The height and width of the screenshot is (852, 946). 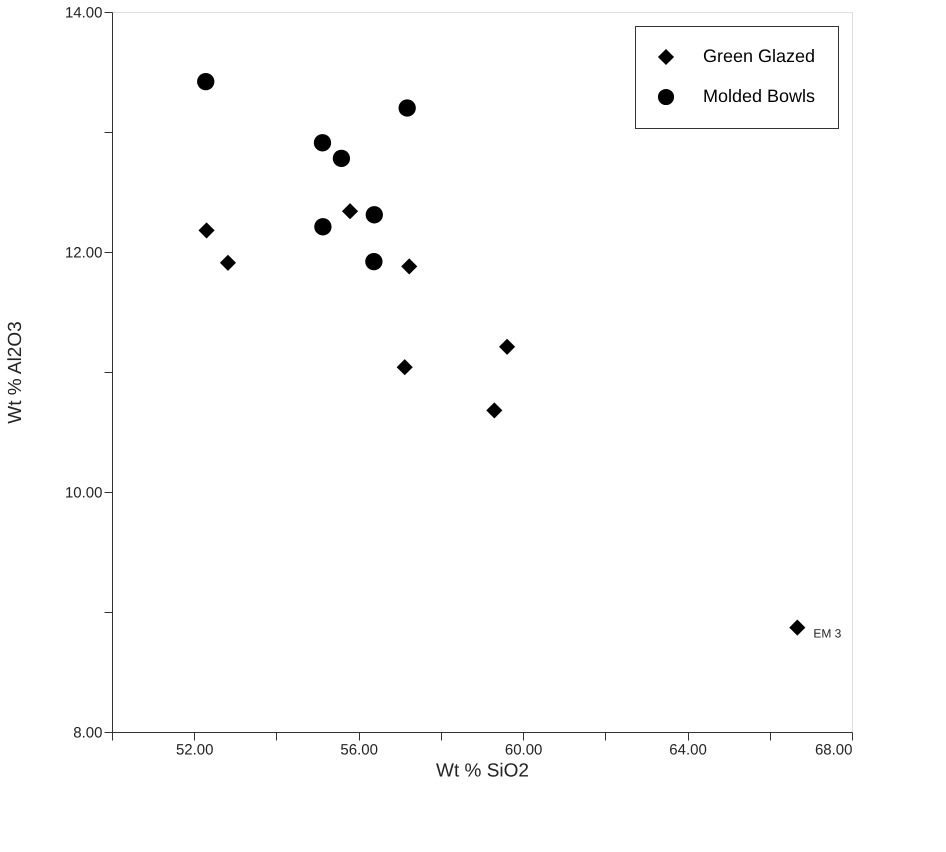 What do you see at coordinates (83, 493) in the screenshot?
I see `y-tick-label: 10.00` at bounding box center [83, 493].